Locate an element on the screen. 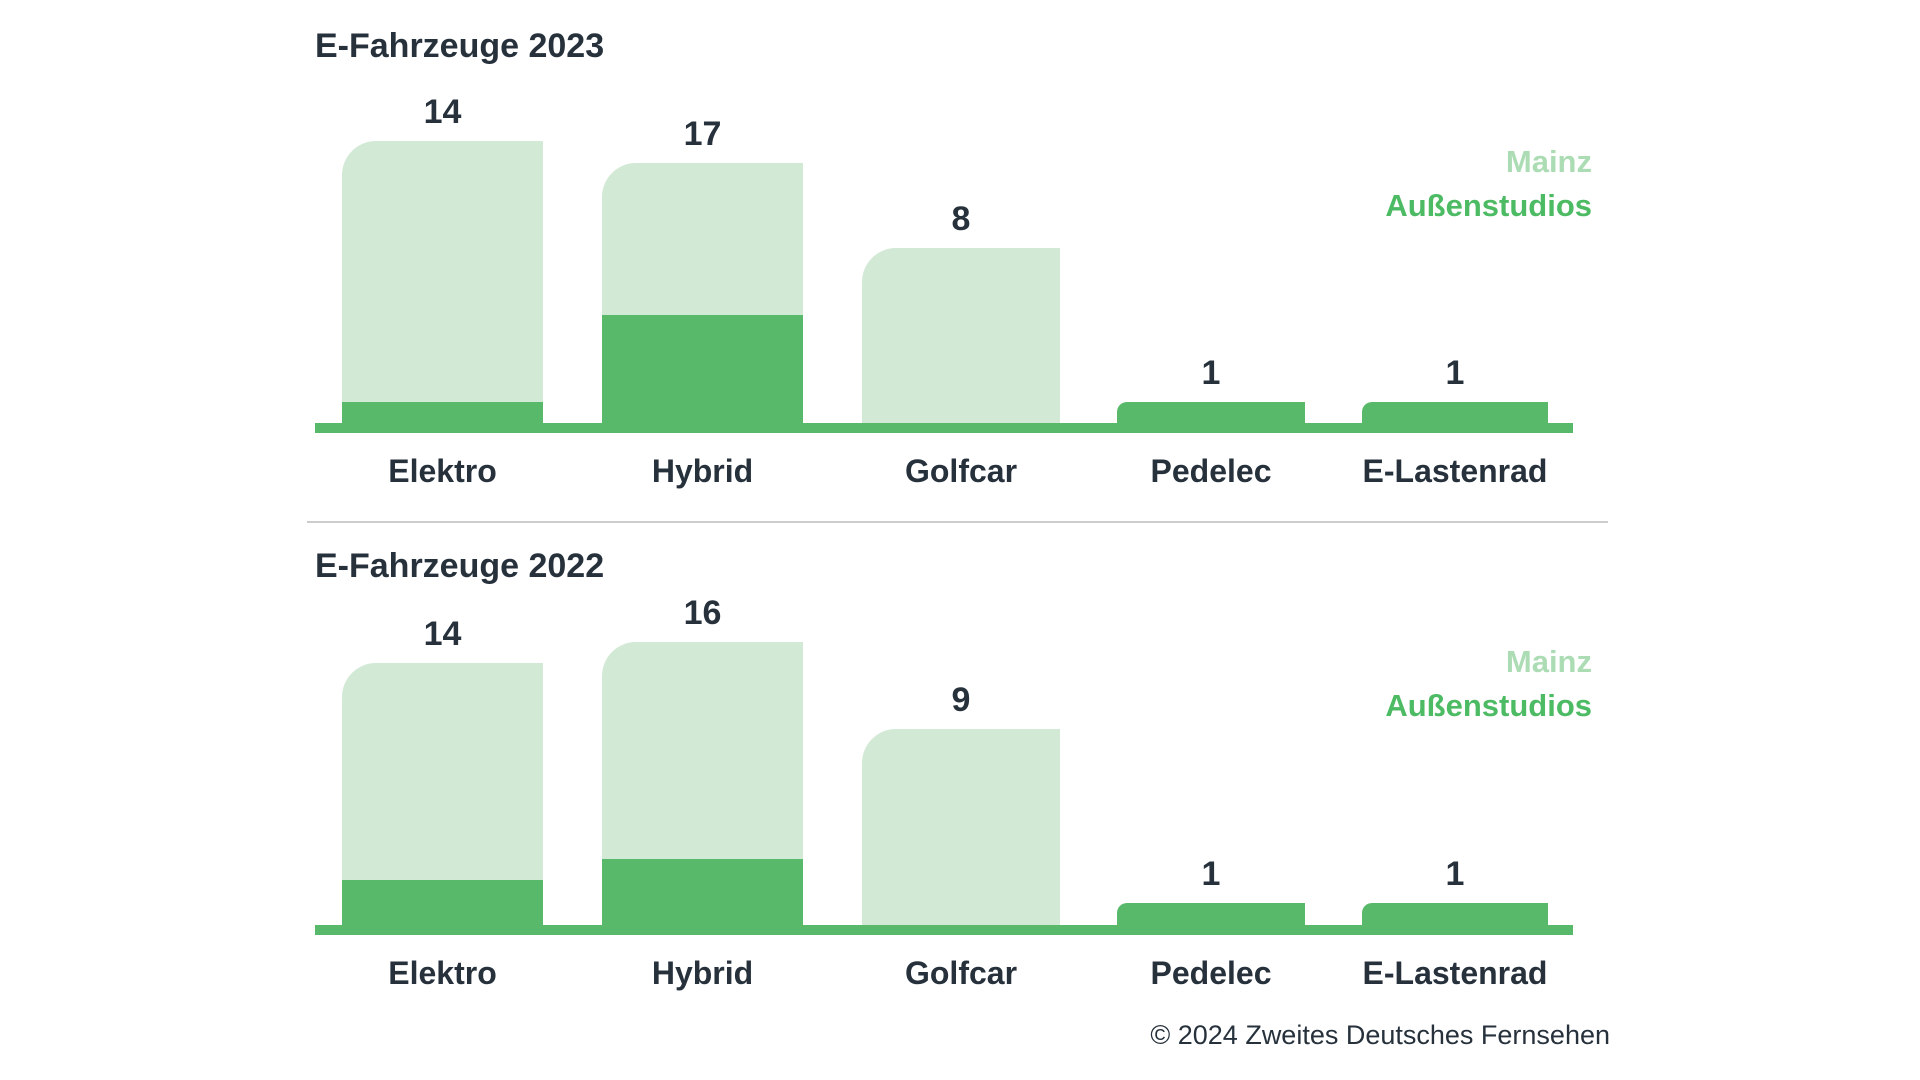  bar-group-hybrid: 16 Hybrid is located at coordinates (702, 788).